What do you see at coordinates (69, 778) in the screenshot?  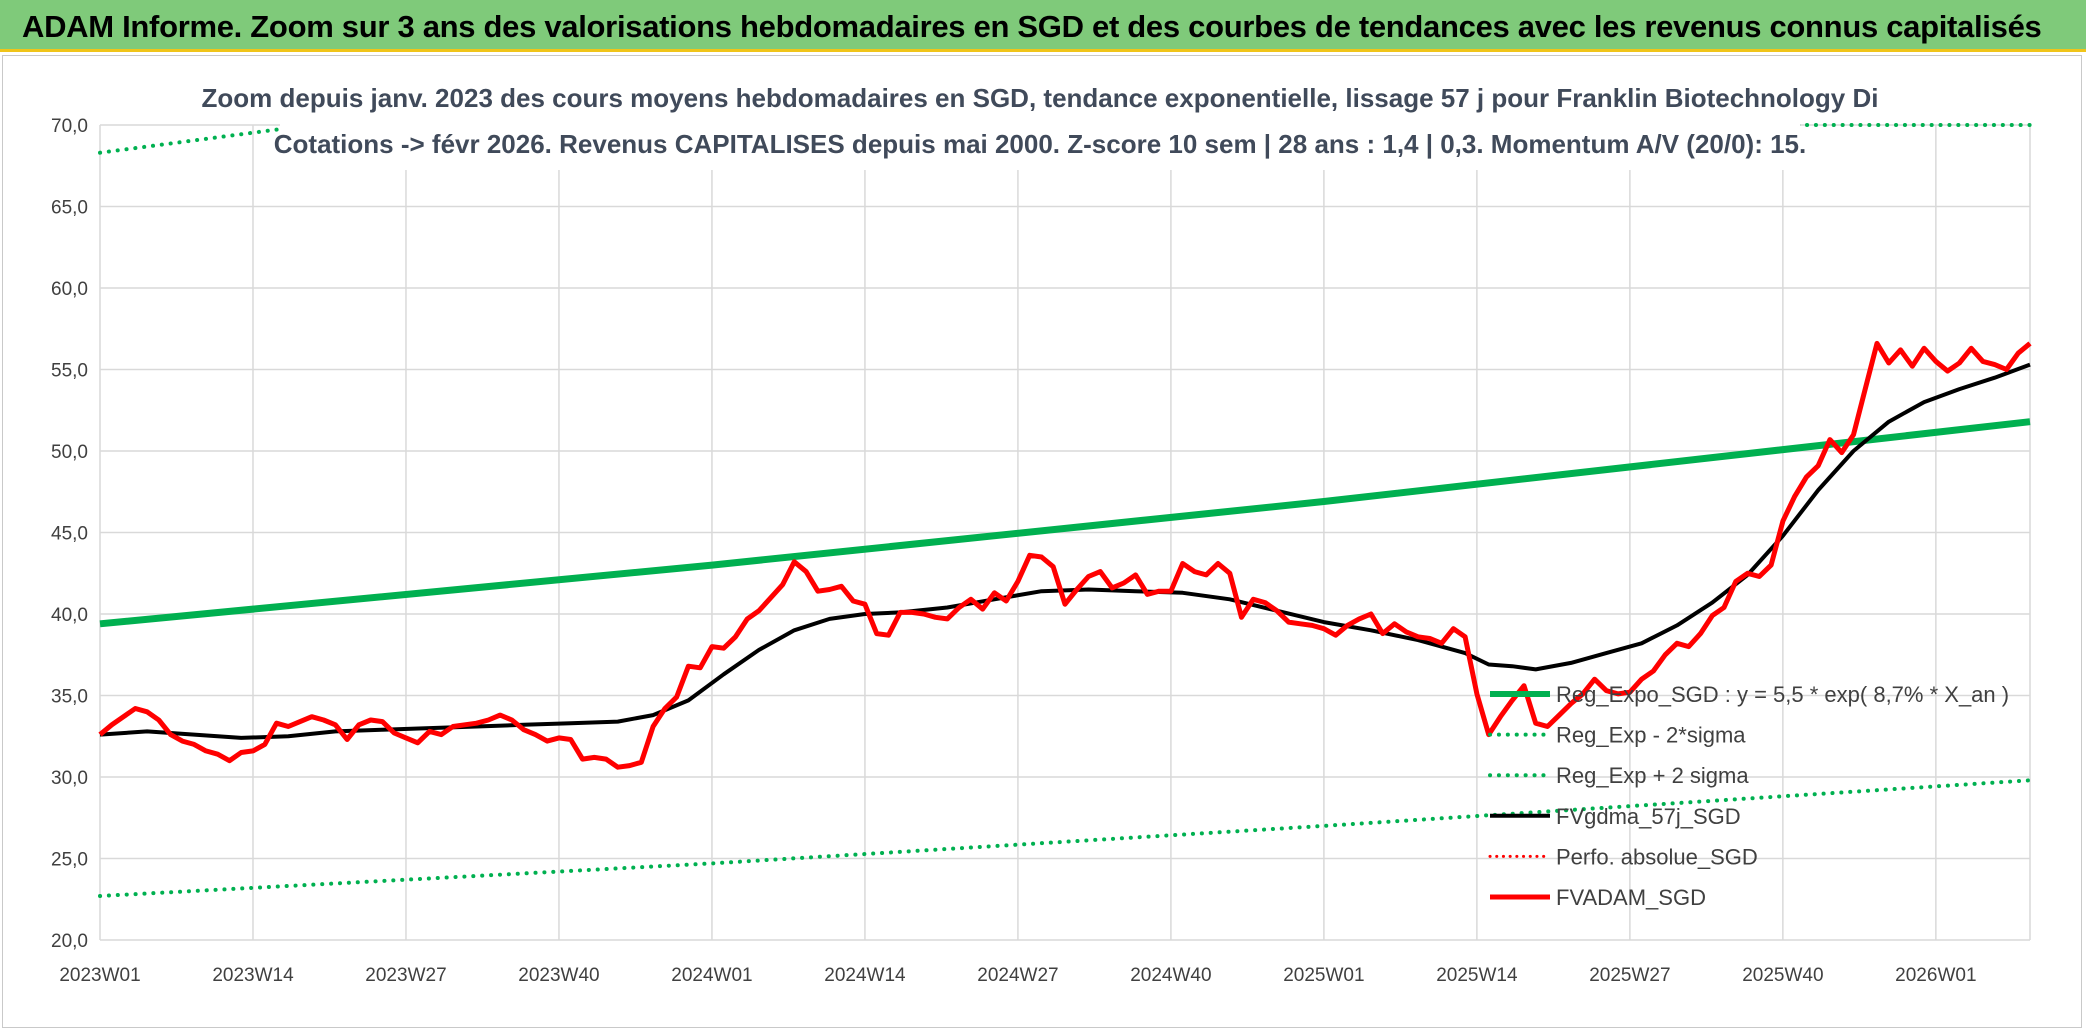 I see `y-tick-label: 30,0` at bounding box center [69, 778].